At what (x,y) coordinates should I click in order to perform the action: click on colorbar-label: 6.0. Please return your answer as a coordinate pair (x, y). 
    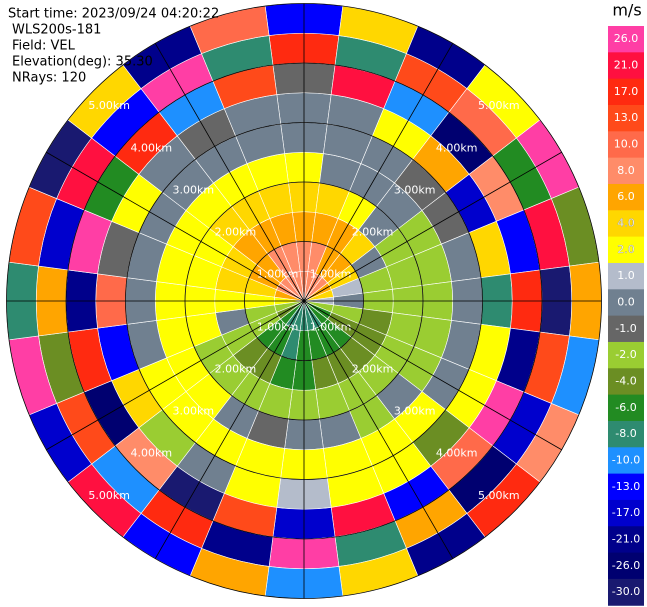
    Looking at the image, I should click on (626, 196).